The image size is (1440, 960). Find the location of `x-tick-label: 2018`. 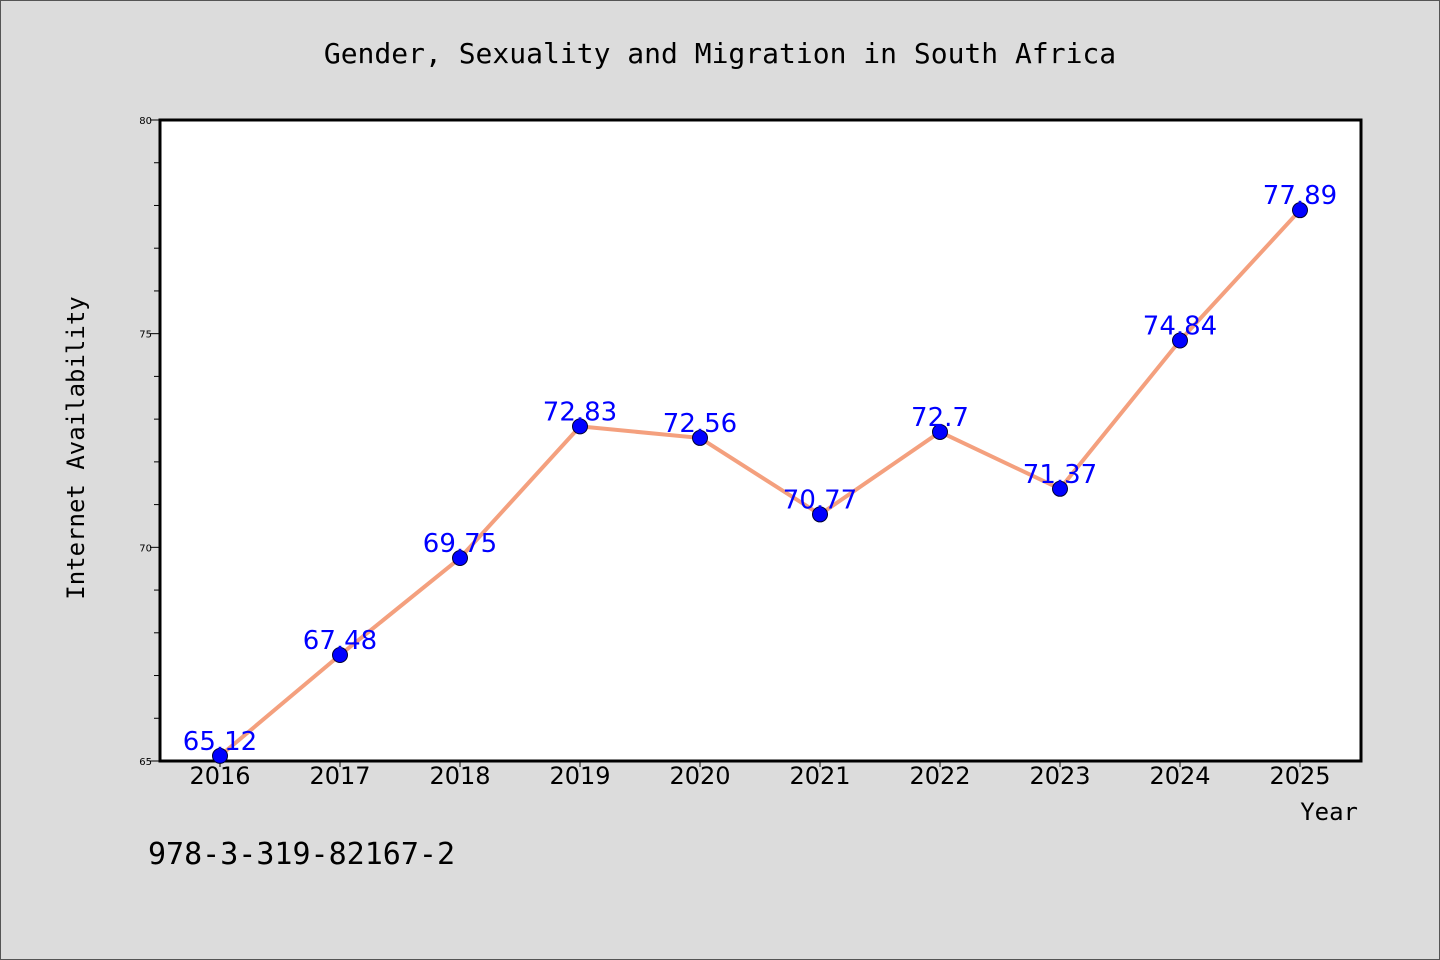

x-tick-label: 2018 is located at coordinates (459, 776).